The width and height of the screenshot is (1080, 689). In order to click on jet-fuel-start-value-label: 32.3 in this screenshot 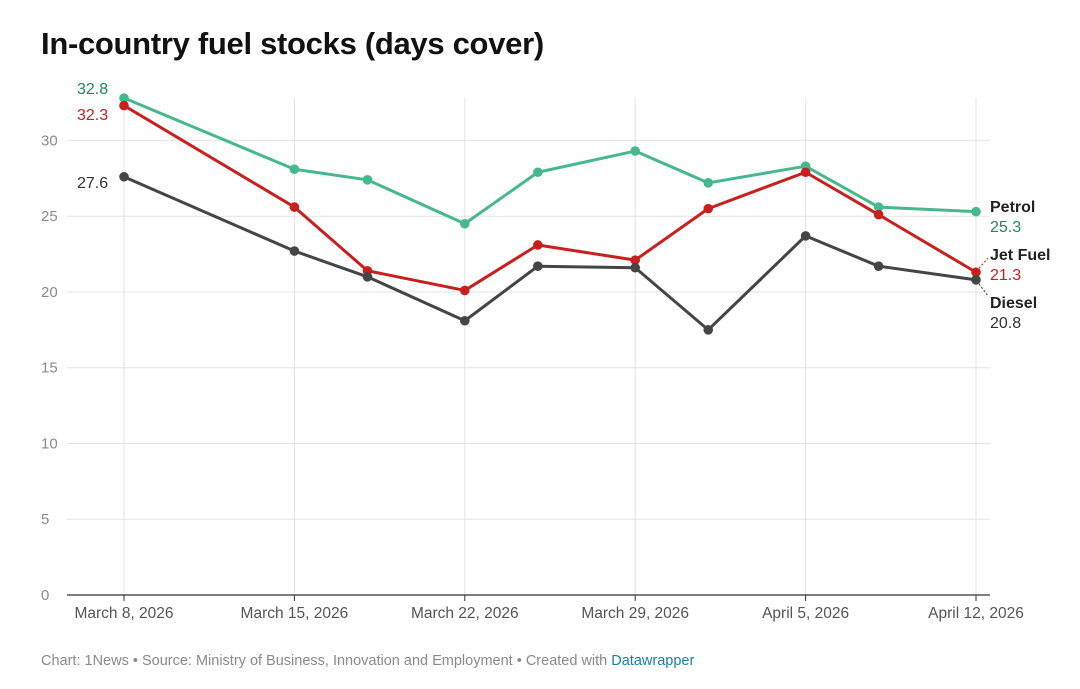, I will do `click(92, 115)`.